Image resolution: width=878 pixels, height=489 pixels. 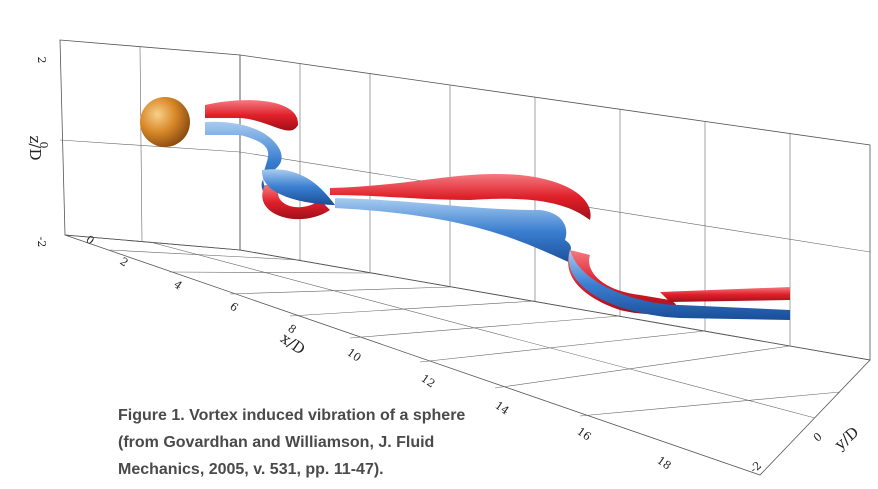 What do you see at coordinates (502, 408) in the screenshot?
I see `x-tick-label: 14` at bounding box center [502, 408].